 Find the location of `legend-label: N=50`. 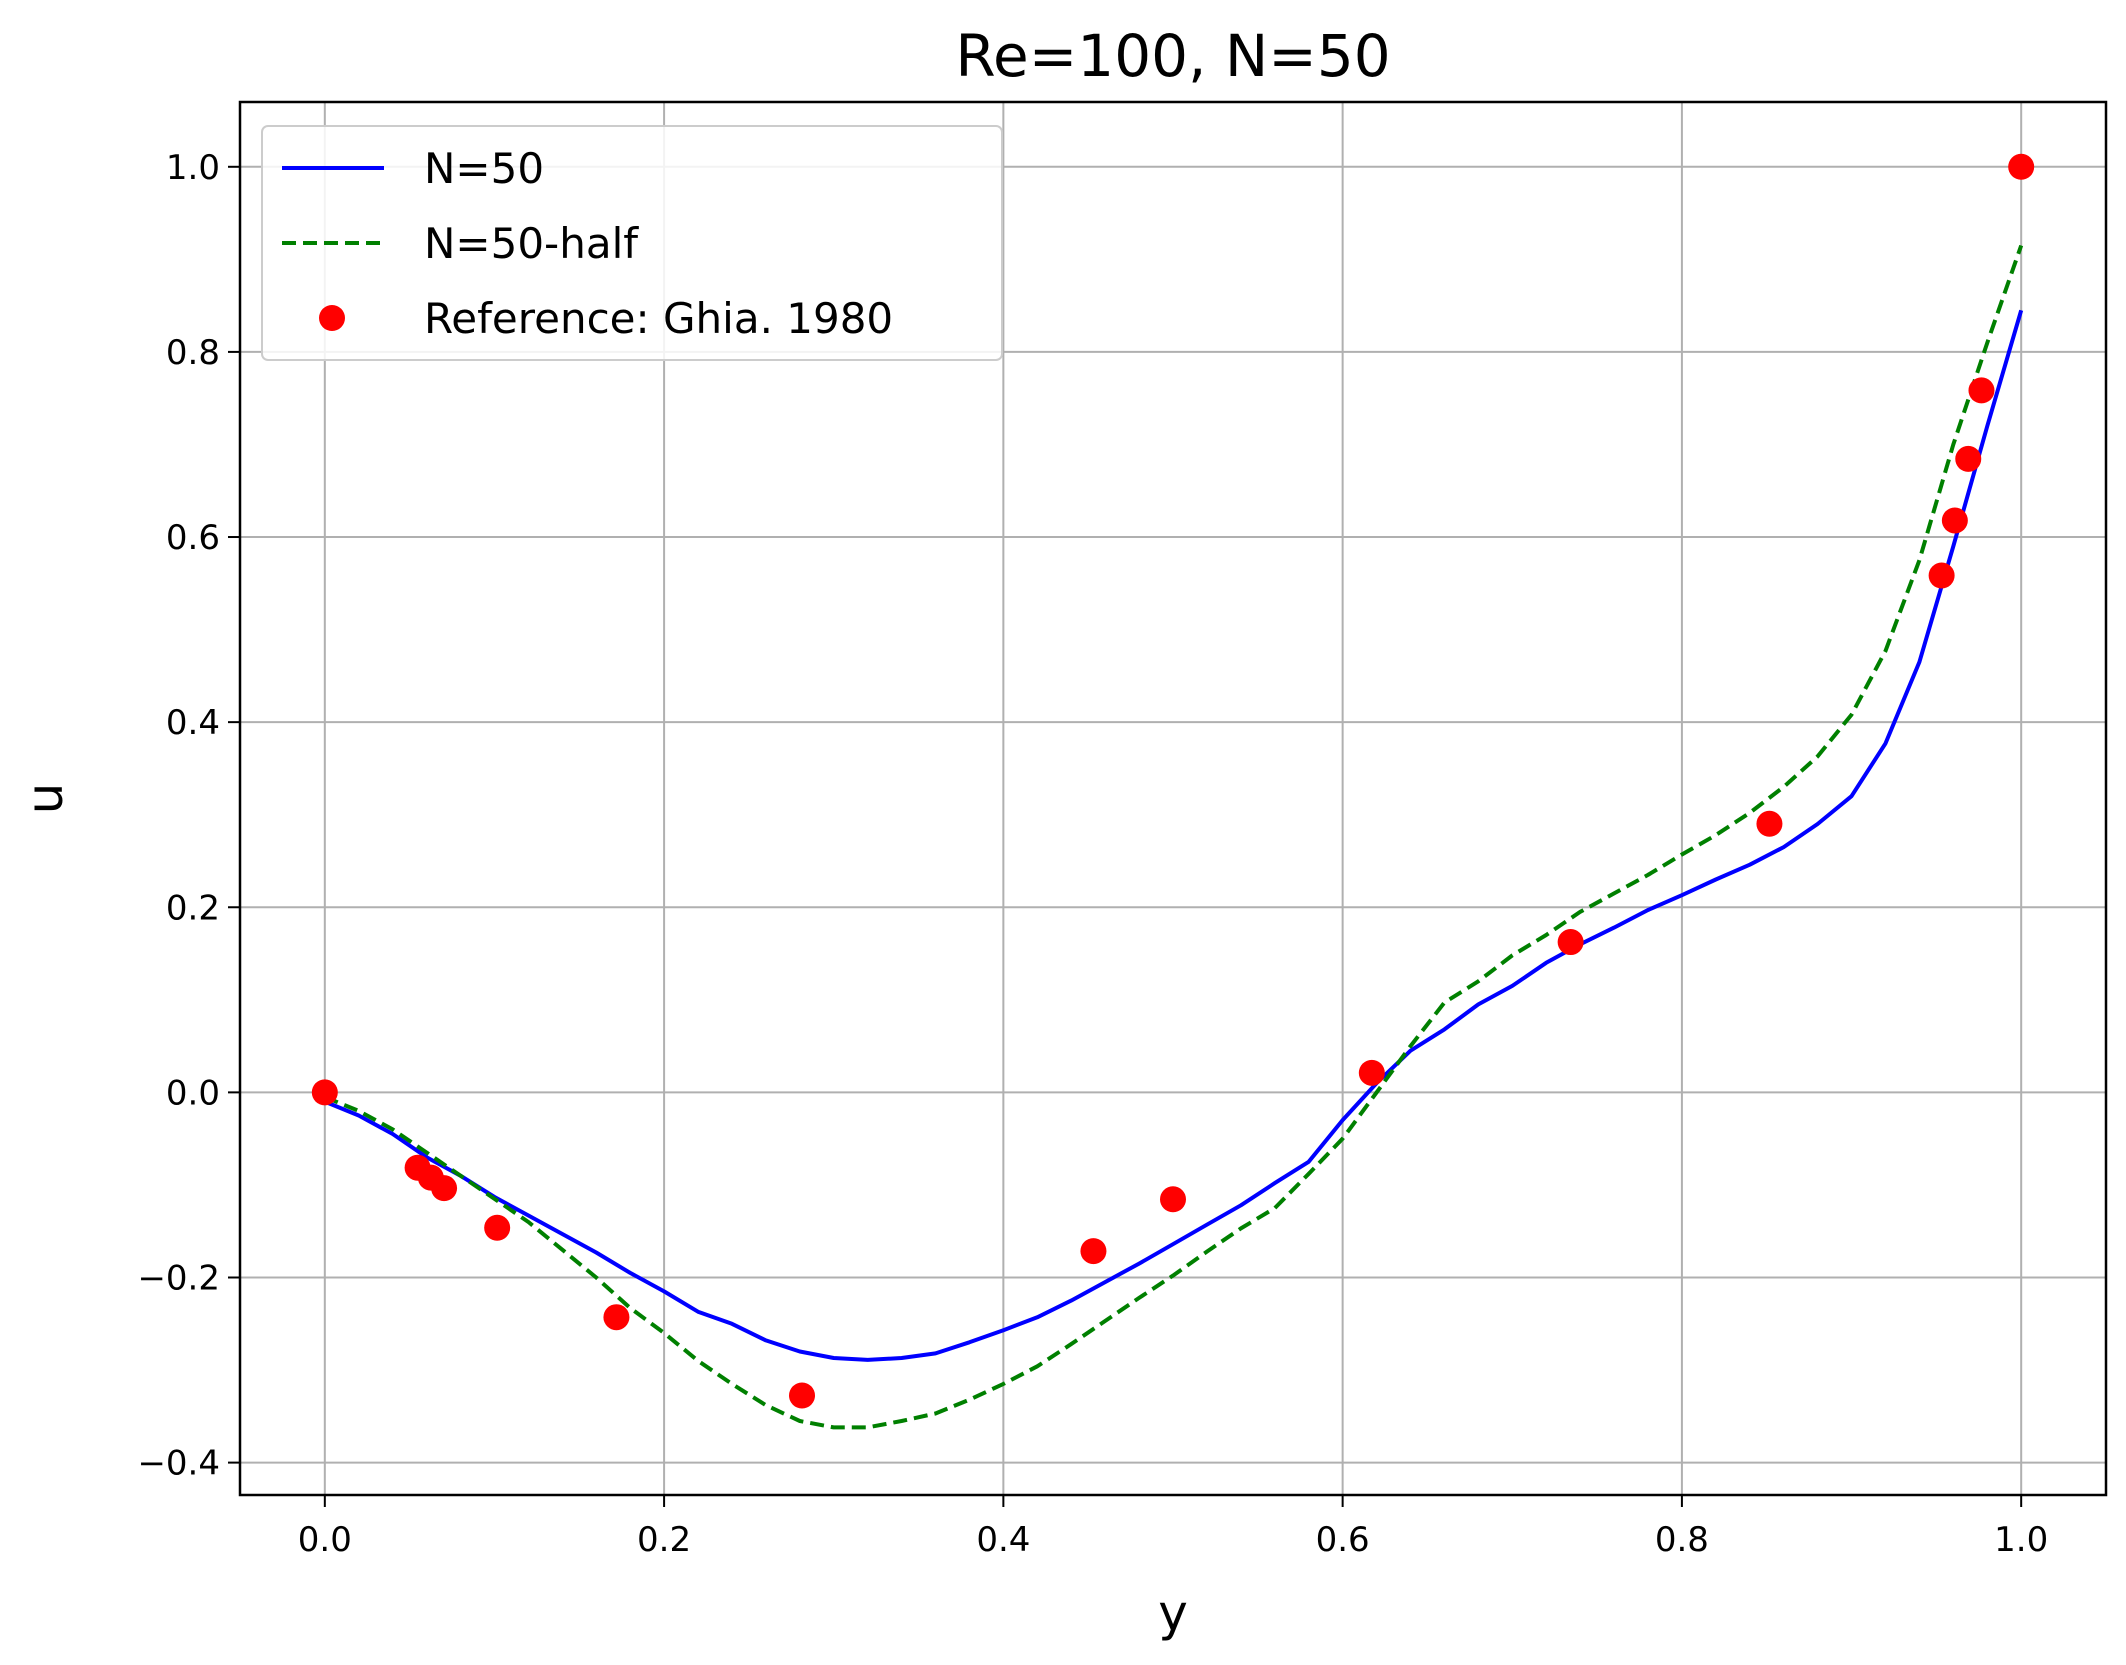

legend-label: N=50 is located at coordinates (484, 168).